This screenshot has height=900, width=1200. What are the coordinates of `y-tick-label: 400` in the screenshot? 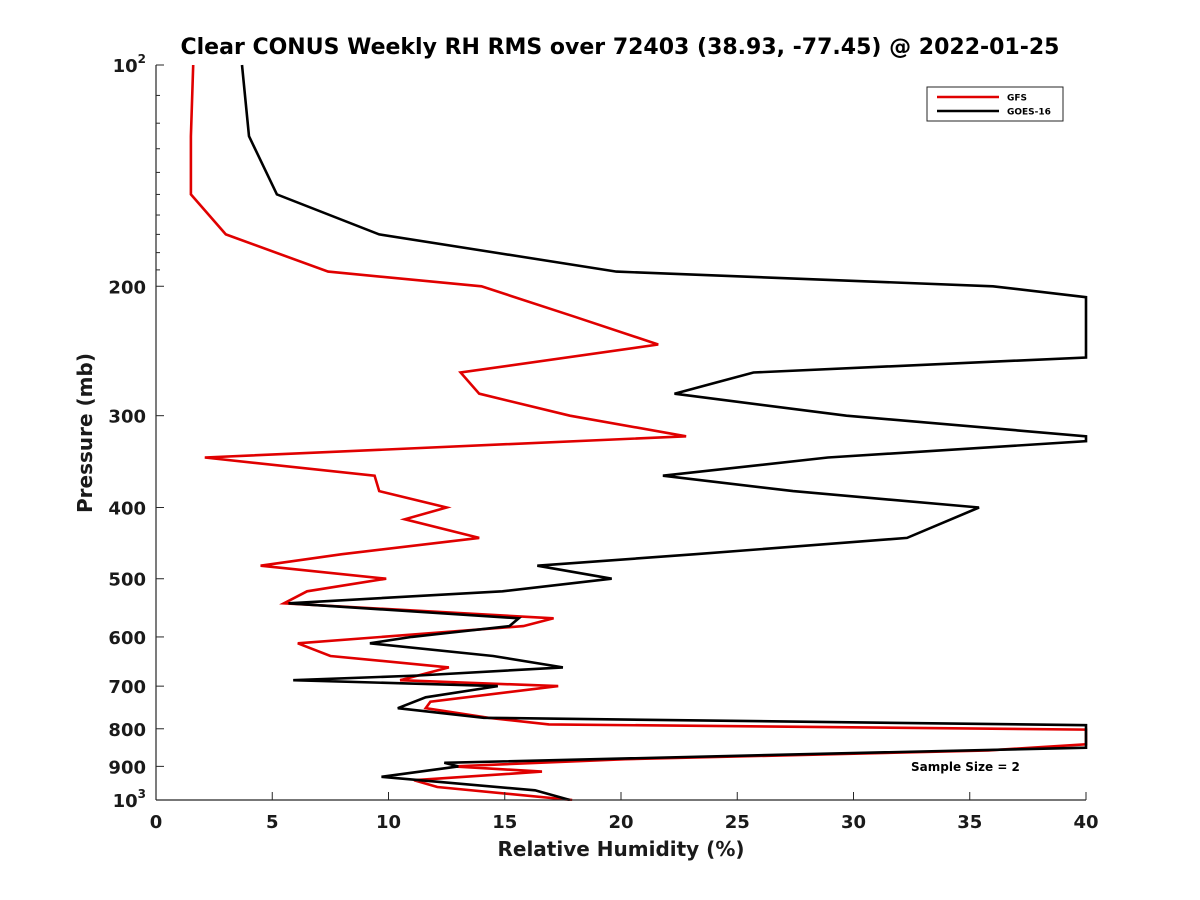 It's located at (127, 509).